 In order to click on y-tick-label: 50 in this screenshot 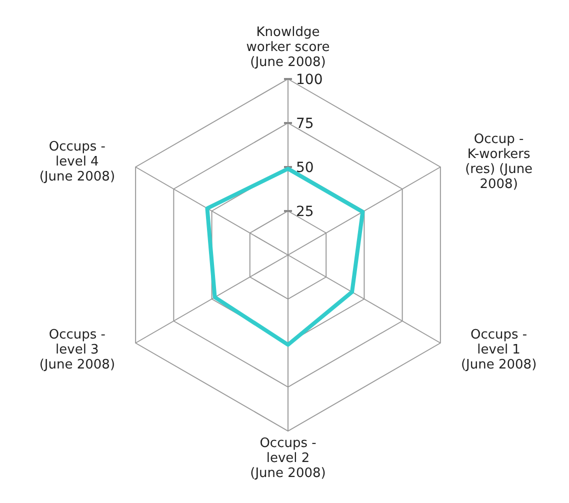, I will do `click(305, 168)`.